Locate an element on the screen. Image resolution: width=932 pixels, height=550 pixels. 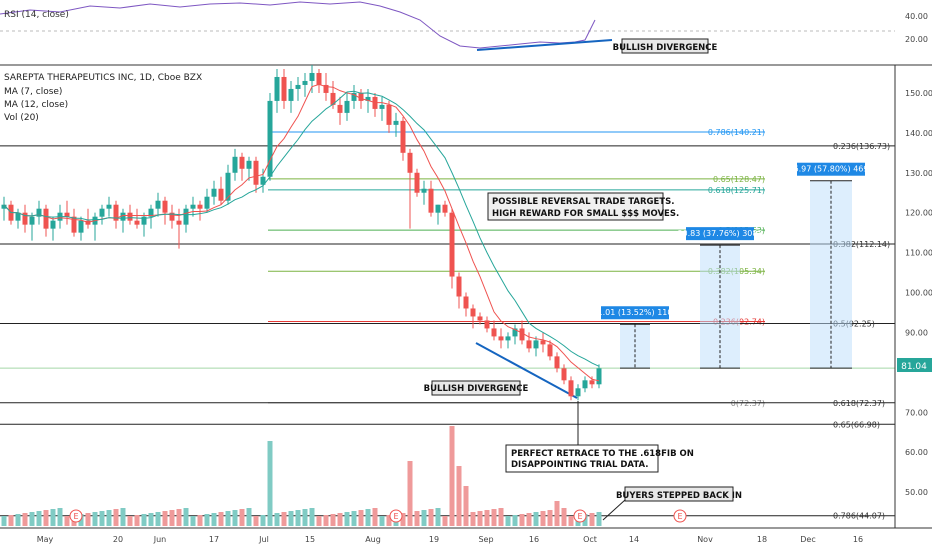
time-axis: May 20 Jun 17 Jul 15 Aug 19 Sep 16 Oct 14 Nov 18 Dec 16 is located at coordinates (450, 539).